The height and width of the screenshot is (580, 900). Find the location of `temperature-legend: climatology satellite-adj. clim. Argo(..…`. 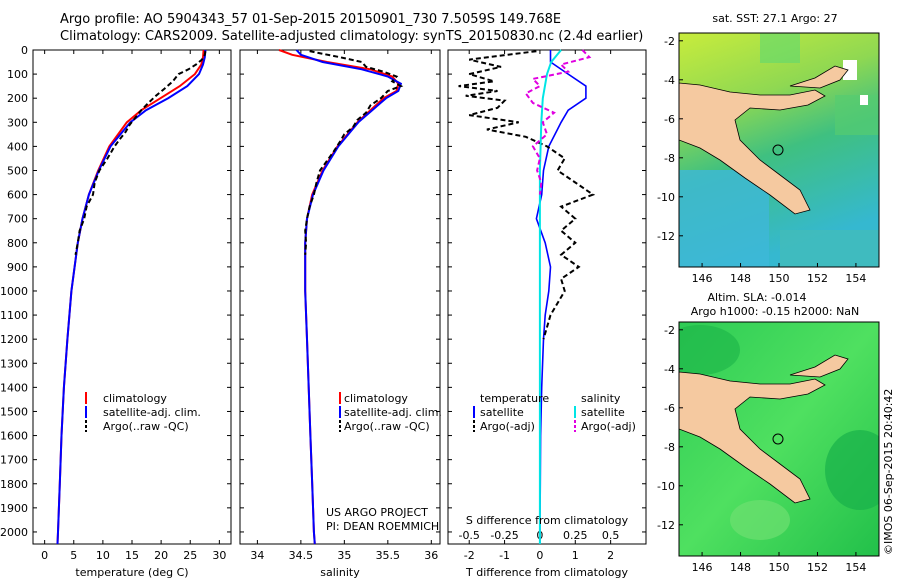

temperature-legend: climatology satellite-adj. clim. Argo(..… is located at coordinates (143, 412).